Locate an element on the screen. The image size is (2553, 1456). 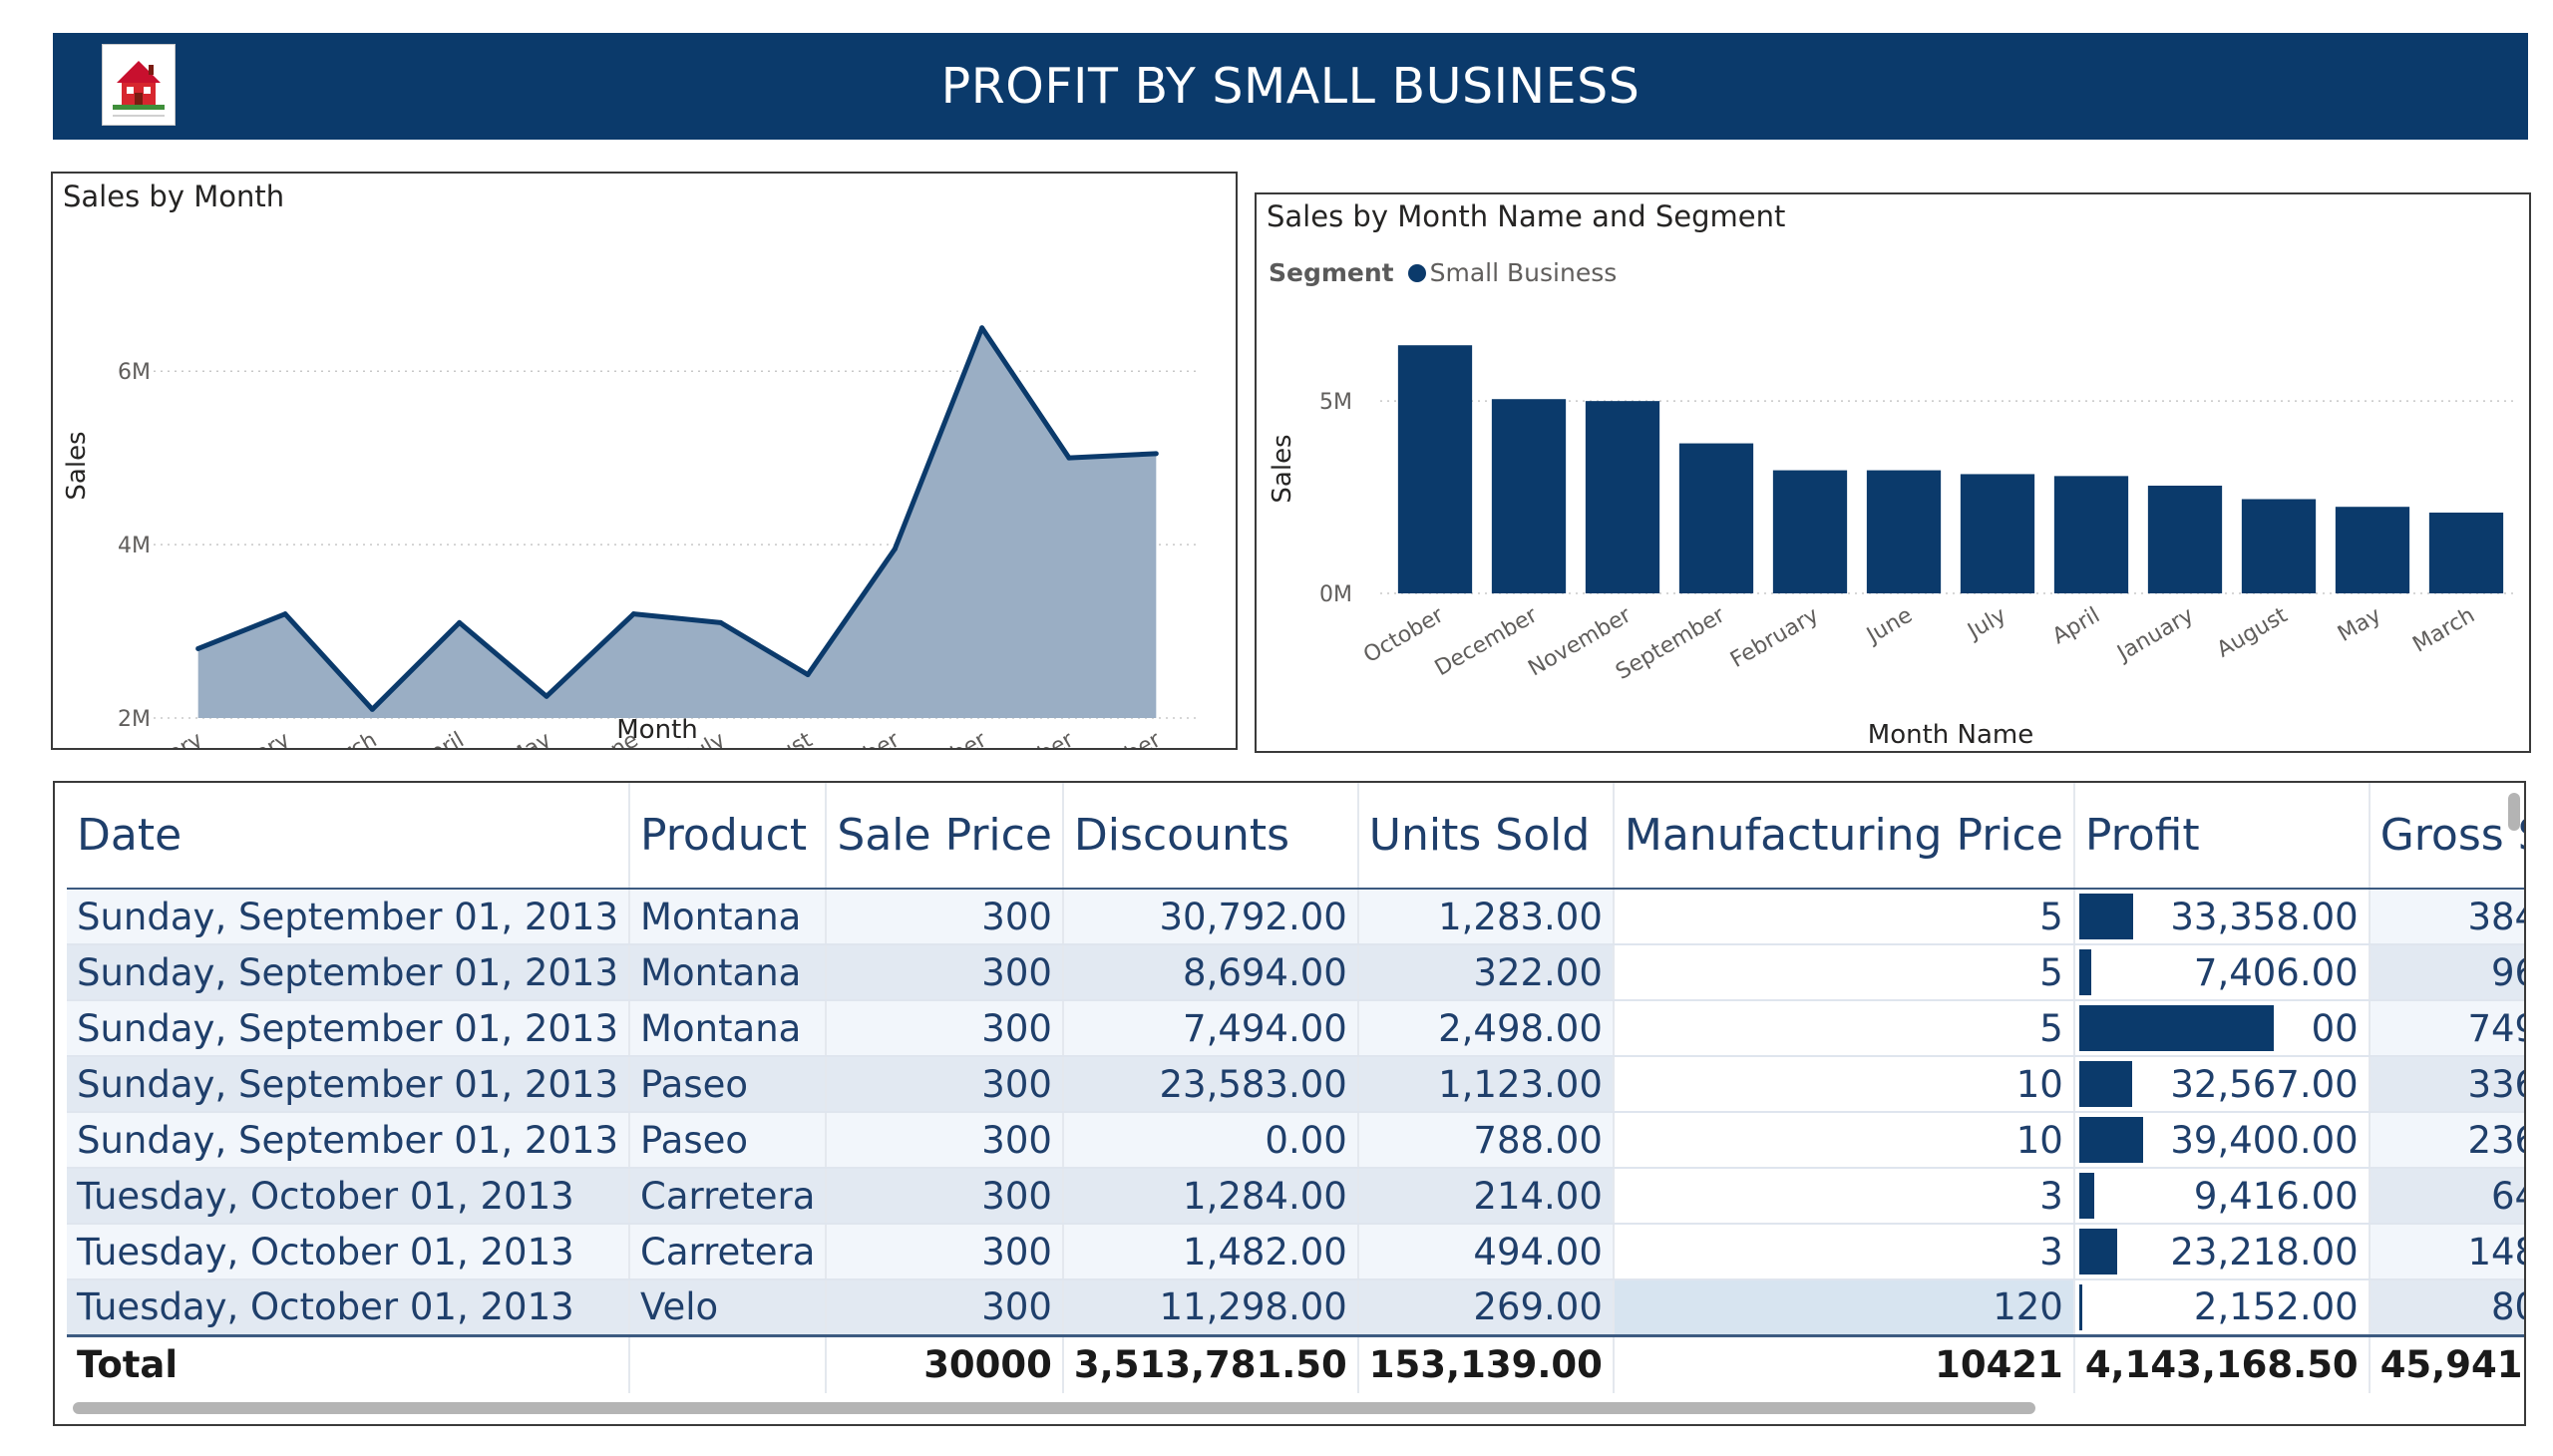
x-tick-label: December is located at coordinates (1487, 641).